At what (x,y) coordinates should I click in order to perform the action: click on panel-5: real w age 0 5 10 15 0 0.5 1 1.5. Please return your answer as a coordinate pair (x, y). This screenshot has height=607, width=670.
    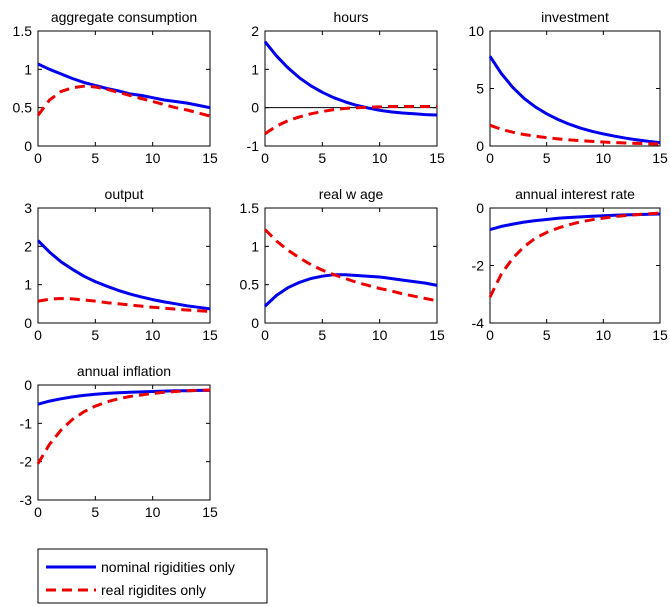
    Looking at the image, I should click on (342, 264).